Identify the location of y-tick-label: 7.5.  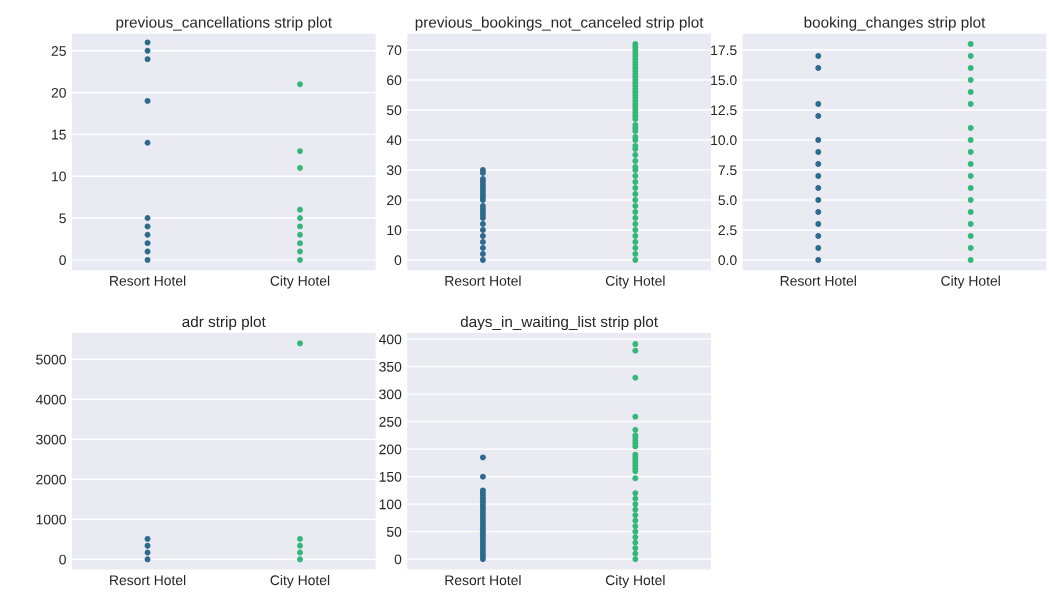
(727, 170).